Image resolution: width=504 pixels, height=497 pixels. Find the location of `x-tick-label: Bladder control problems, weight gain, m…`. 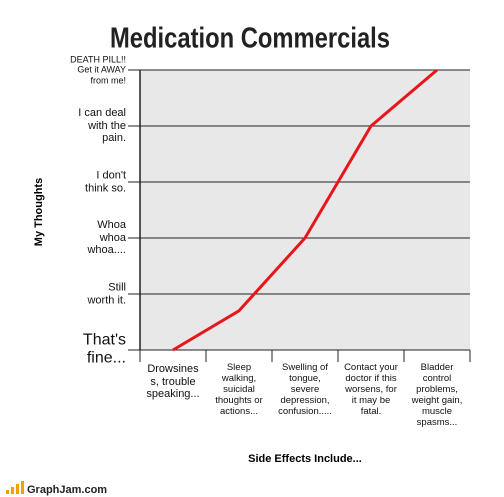

x-tick-label: Bladder control problems, weight gain, m… is located at coordinates (437, 395).